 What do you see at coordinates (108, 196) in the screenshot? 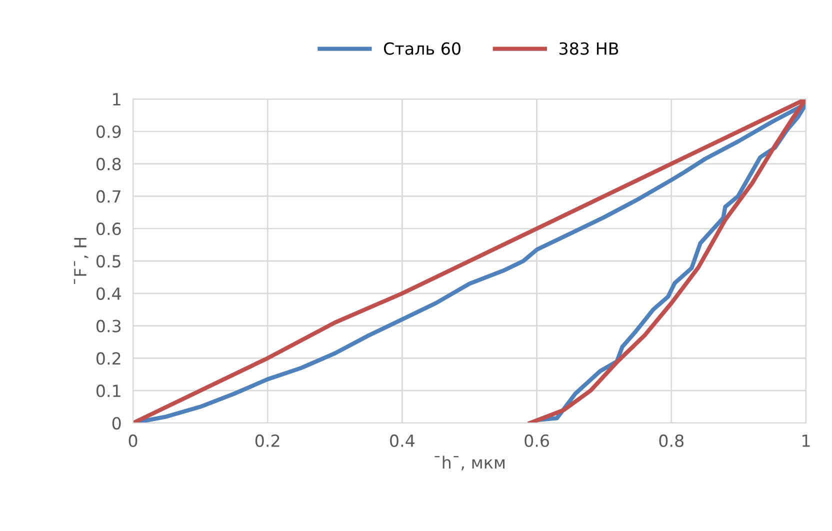
I see `y-tick-label: 0.7` at bounding box center [108, 196].